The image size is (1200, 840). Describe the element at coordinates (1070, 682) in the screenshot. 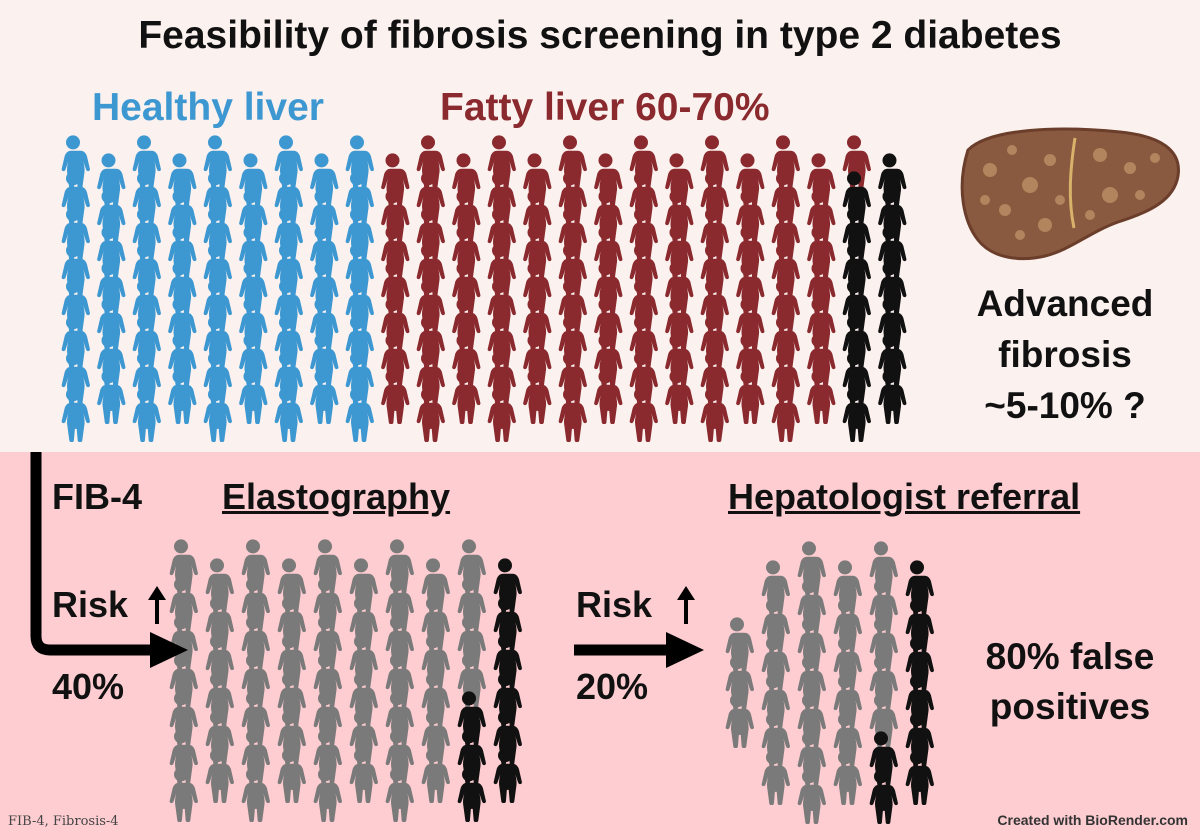

I see `false-positive-label: 80% false positives` at that location.